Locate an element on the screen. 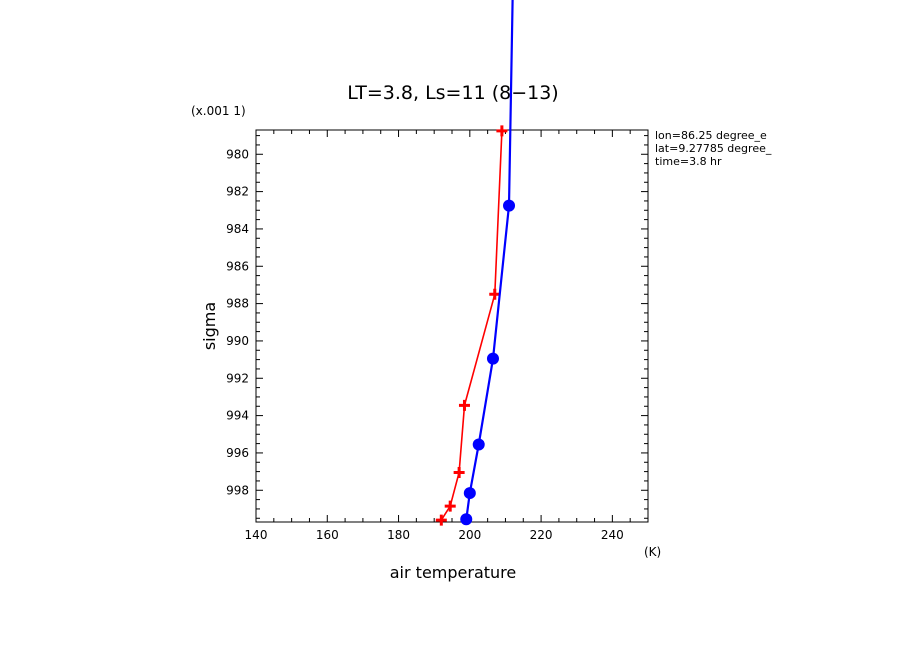  y-tick-label: 982 is located at coordinates (237, 192).